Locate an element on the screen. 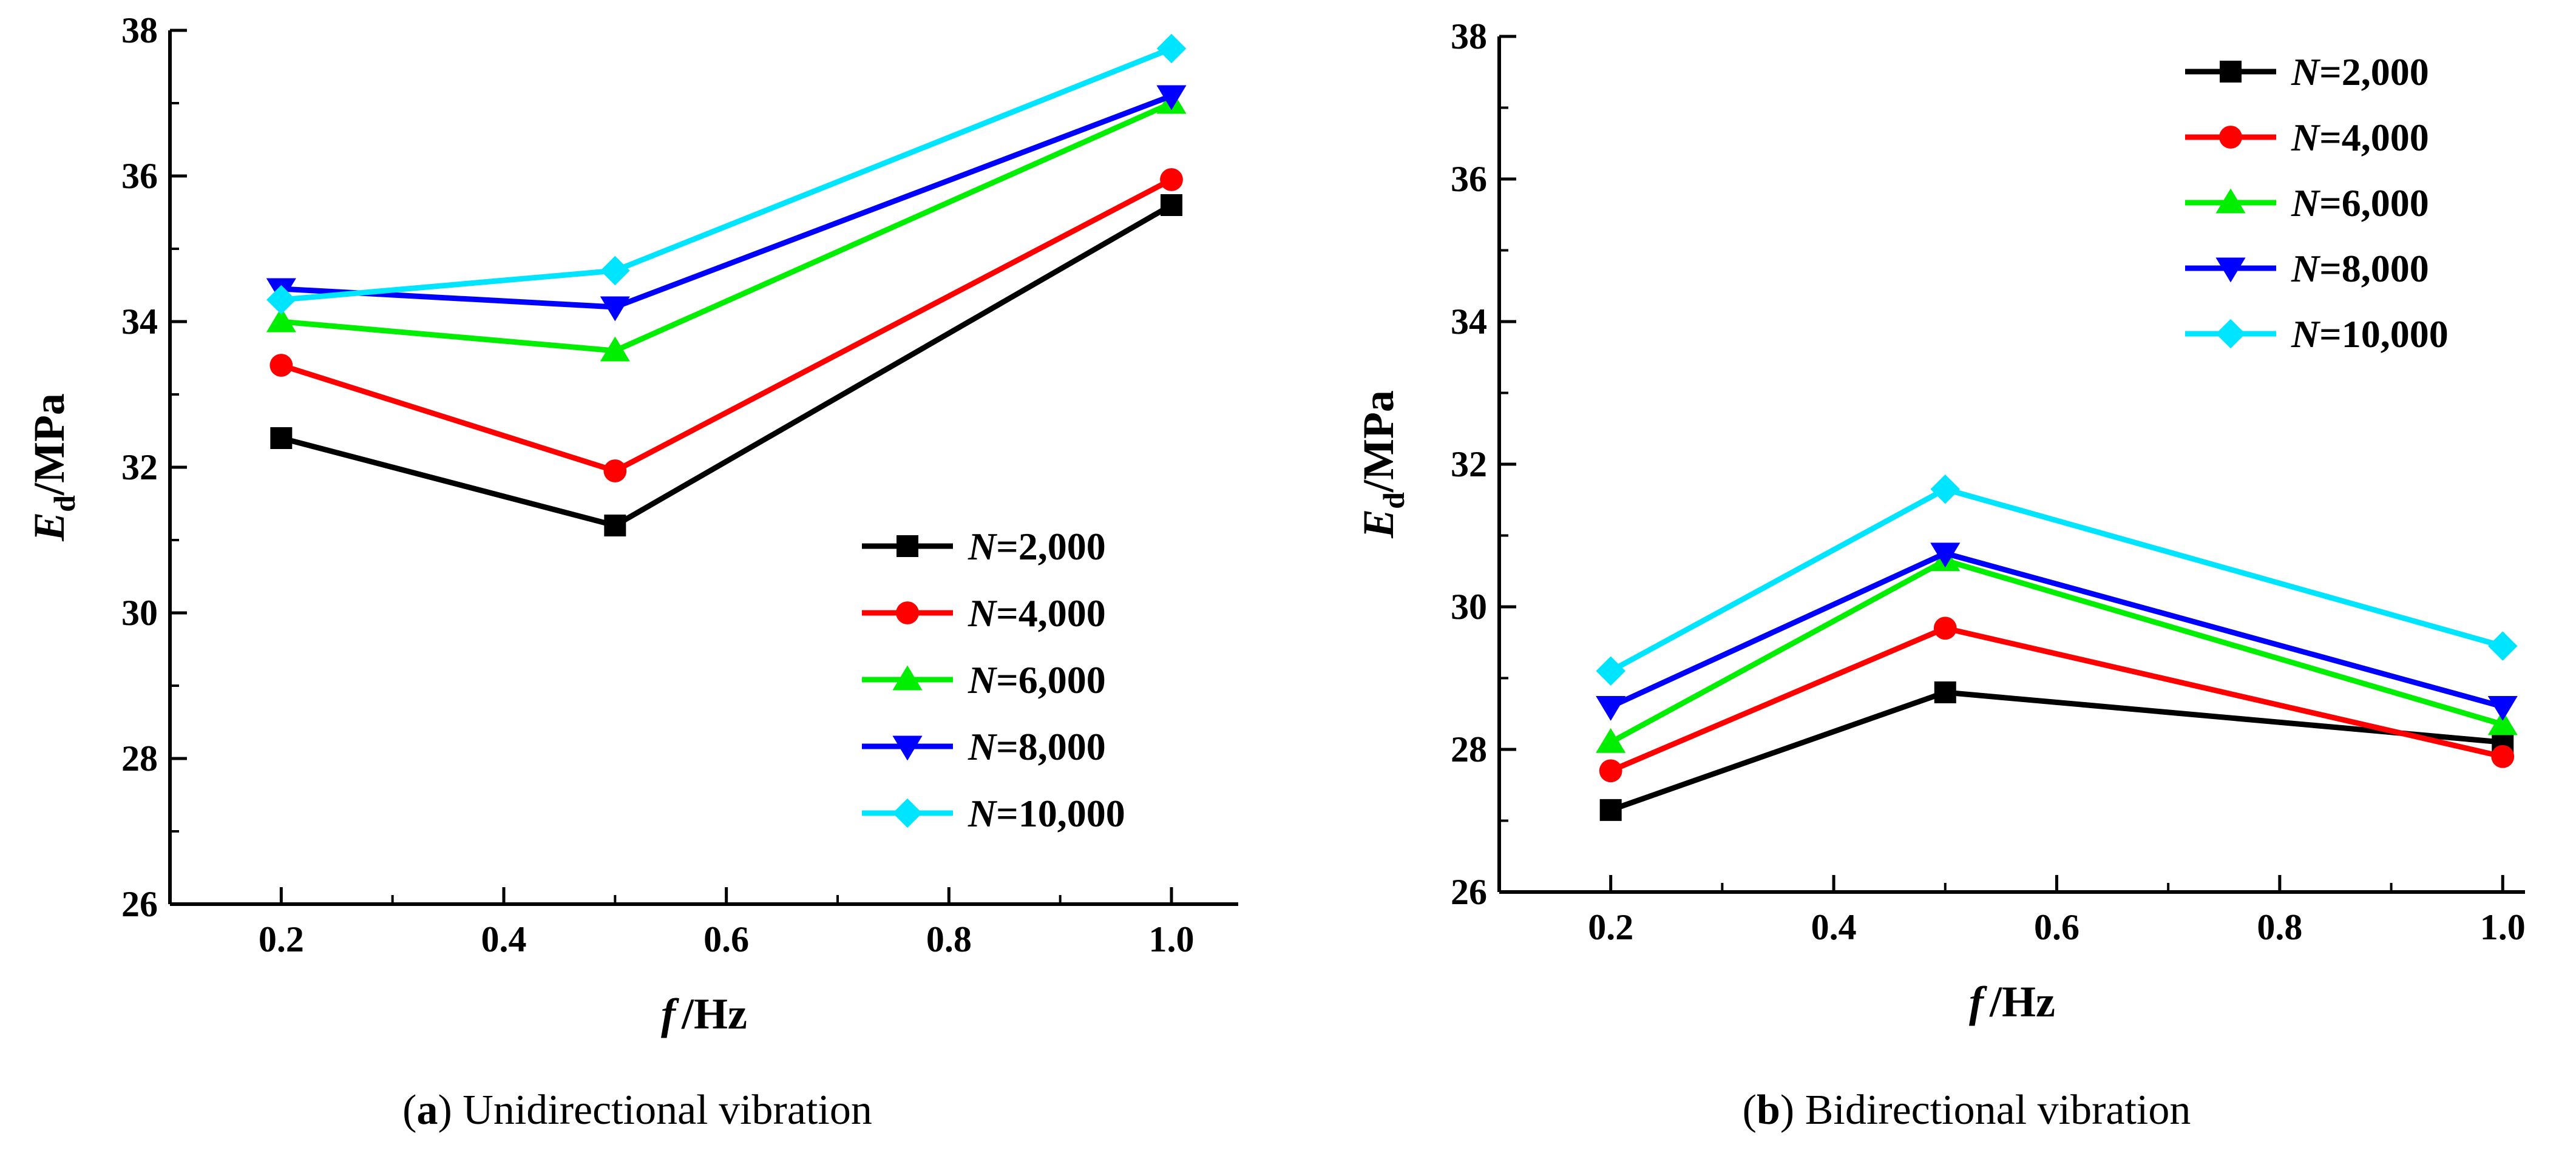 This screenshot has height=1159, width=2576. y-tick-label: 32 is located at coordinates (140, 467).